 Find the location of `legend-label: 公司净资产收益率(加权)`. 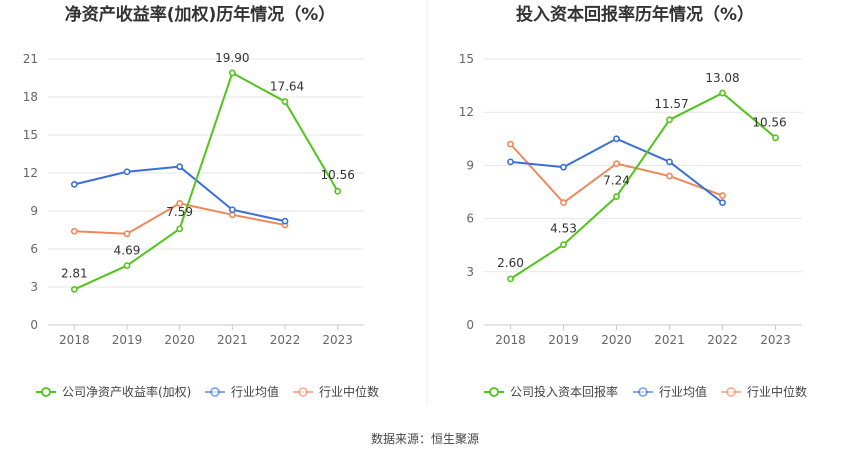

legend-label: 公司净资产收益率(加权) is located at coordinates (126, 391).